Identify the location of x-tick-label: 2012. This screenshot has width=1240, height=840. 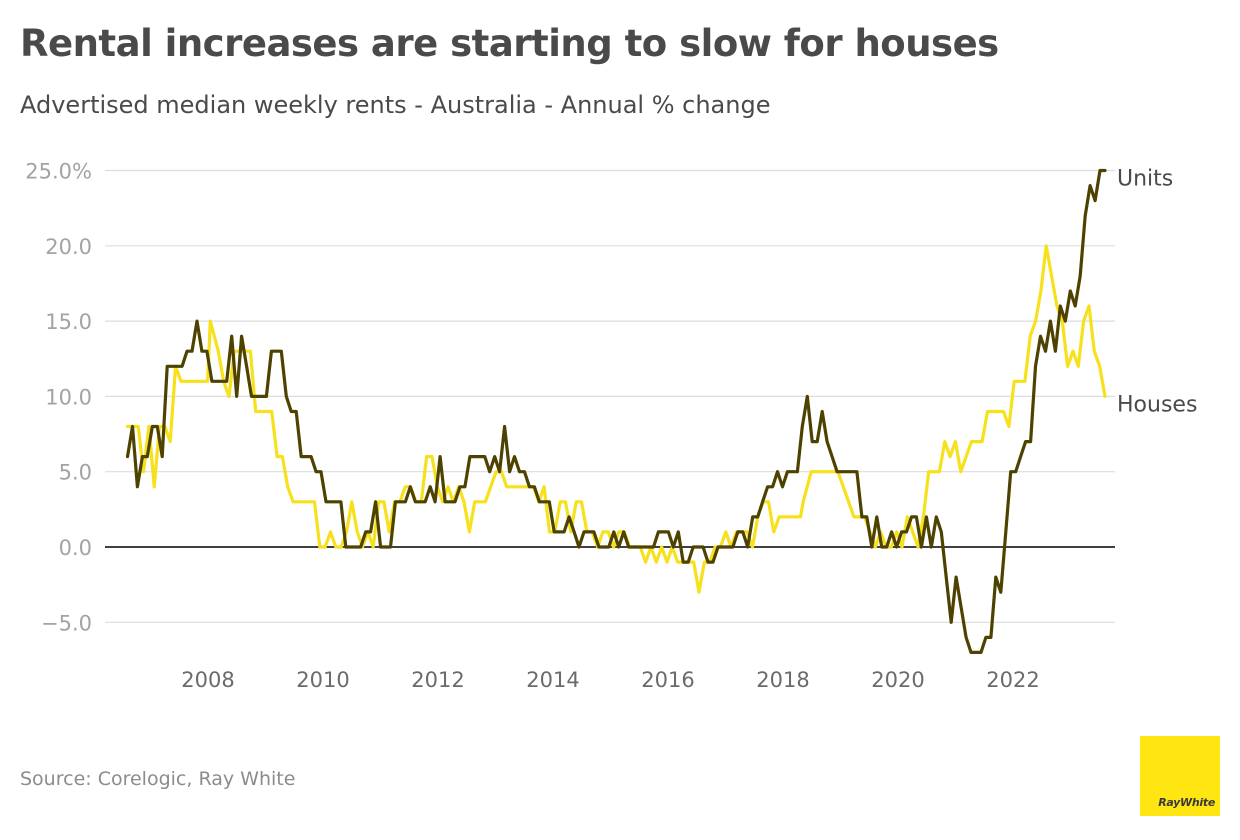
(437, 680).